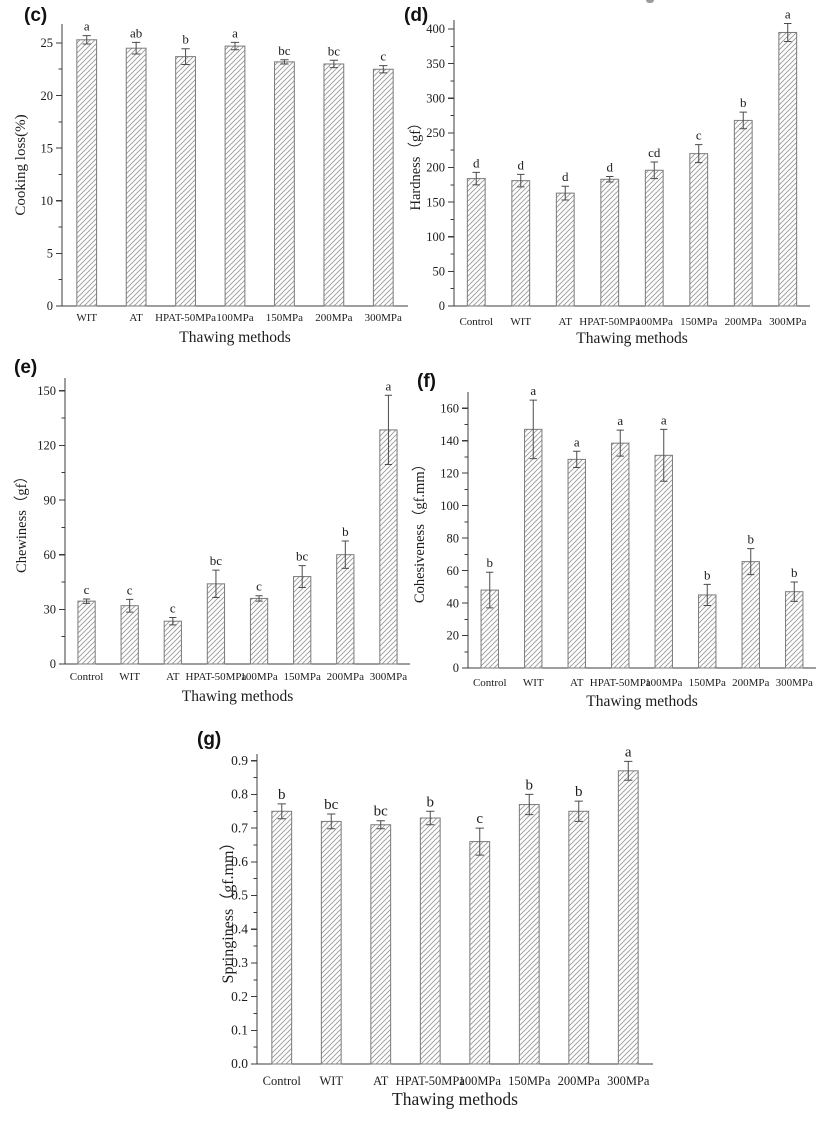 The image size is (839, 1125). What do you see at coordinates (239, 760) in the screenshot?
I see `y-tick-label: 0.9` at bounding box center [239, 760].